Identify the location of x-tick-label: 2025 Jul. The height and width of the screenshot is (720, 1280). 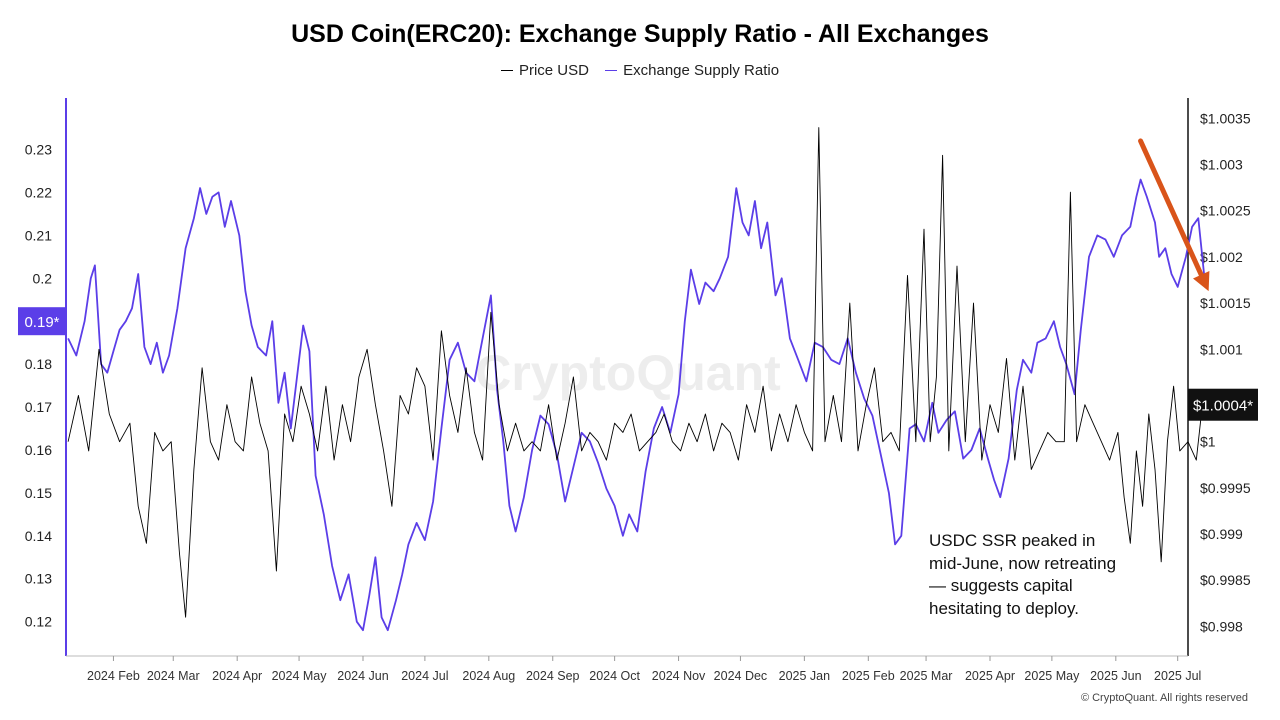
(1177, 676).